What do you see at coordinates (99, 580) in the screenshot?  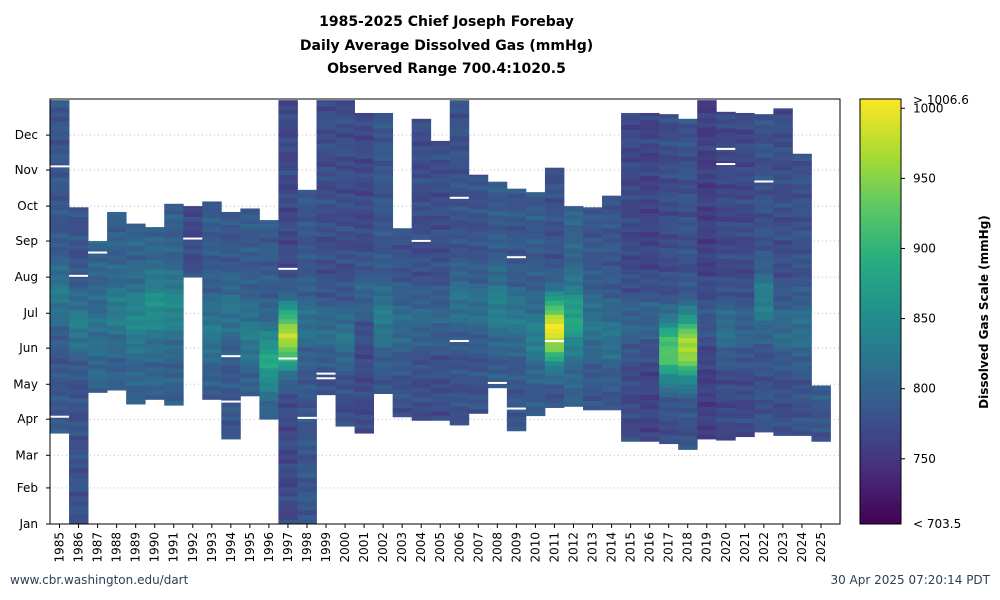 I see `footer-website-link: www.cbr.washington.edu/dart` at bounding box center [99, 580].